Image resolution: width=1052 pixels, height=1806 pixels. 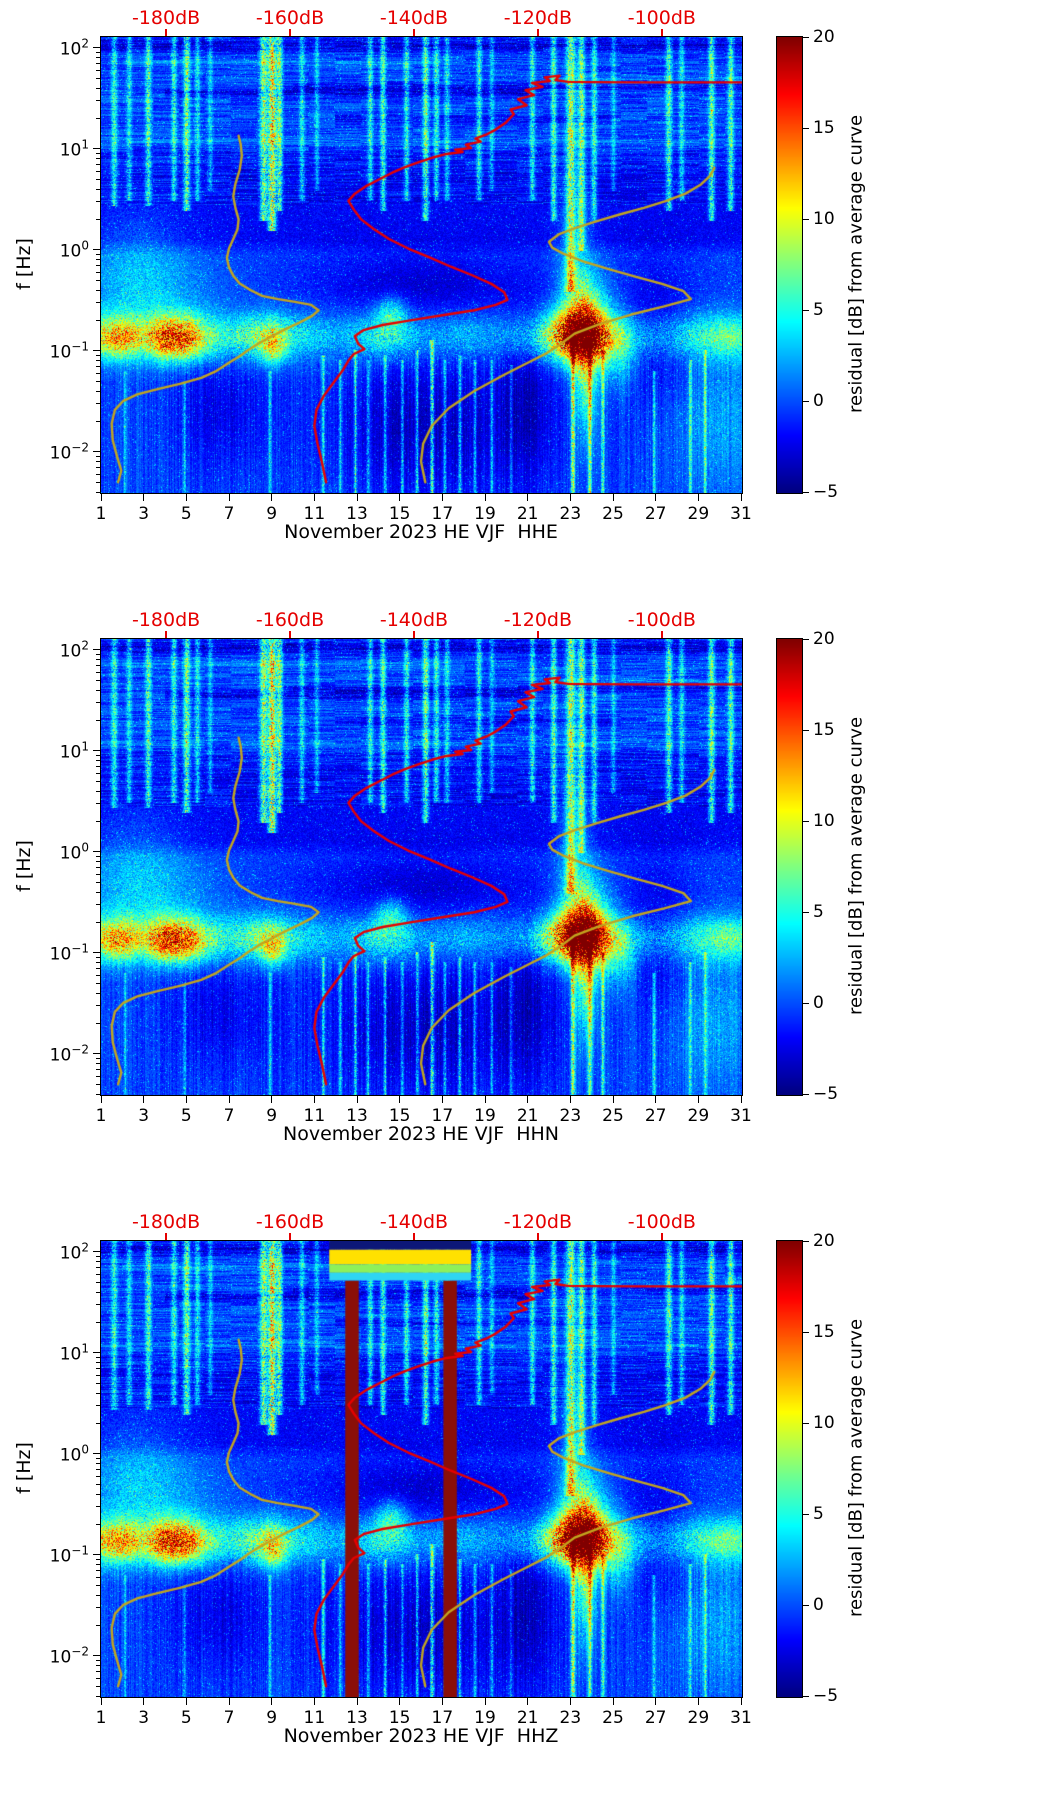 I want to click on top-db-label: -160dB, so click(x=290, y=18).